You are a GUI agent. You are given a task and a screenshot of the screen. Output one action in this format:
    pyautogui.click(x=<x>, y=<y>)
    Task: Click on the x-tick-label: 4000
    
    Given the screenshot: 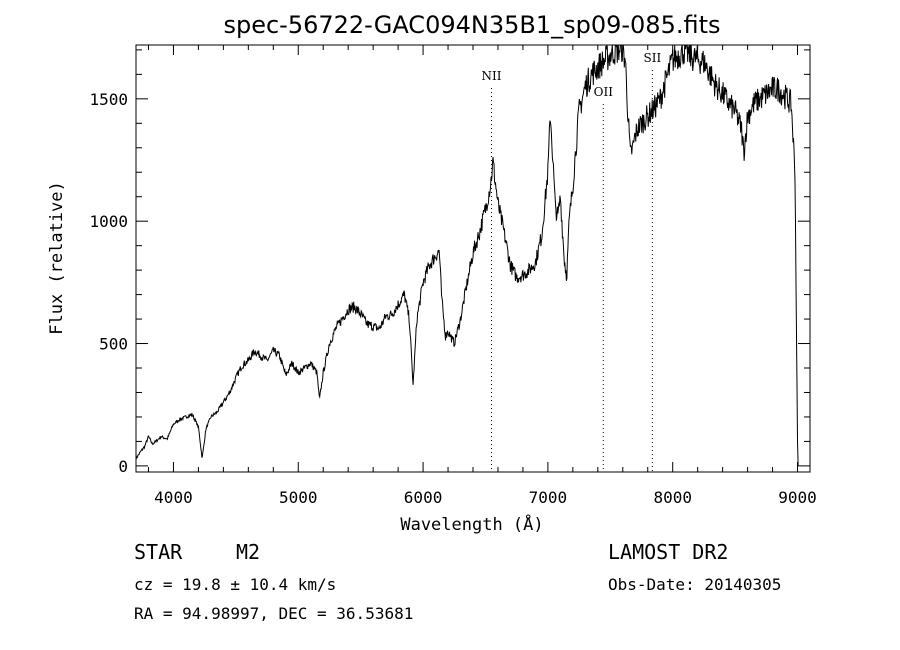 What is the action you would take?
    pyautogui.click(x=173, y=497)
    